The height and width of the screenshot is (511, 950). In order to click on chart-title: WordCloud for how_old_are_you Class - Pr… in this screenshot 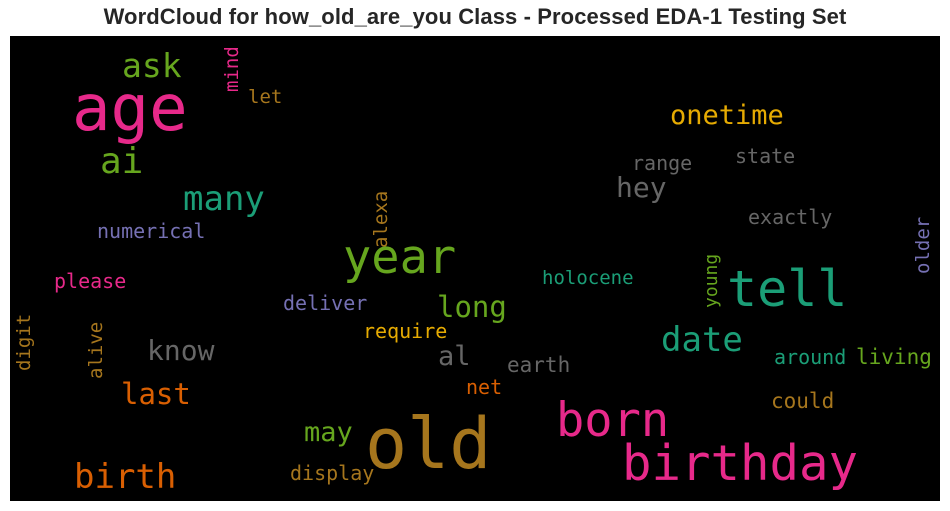, I will do `click(475, 16)`.